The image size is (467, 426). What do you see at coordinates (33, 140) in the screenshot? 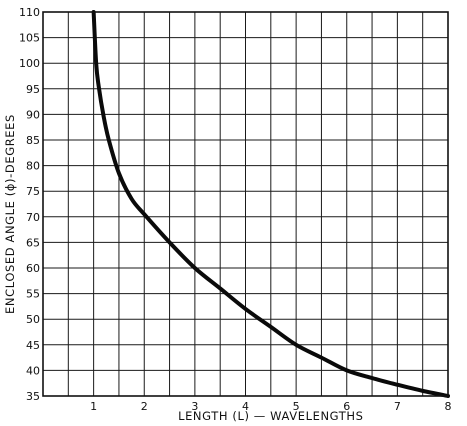
I see `y-tick-label: 85` at bounding box center [33, 140].